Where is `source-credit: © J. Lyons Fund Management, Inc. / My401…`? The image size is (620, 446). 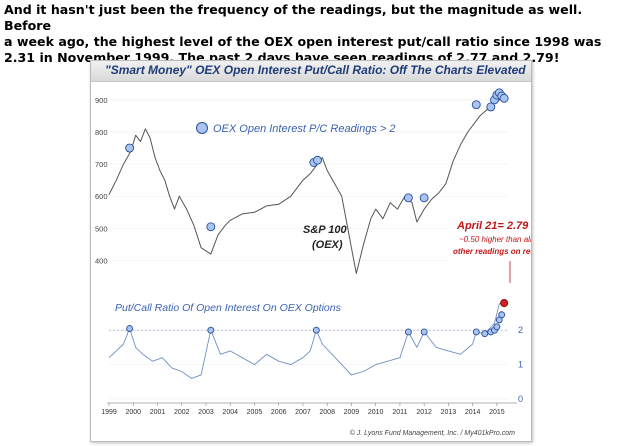 source-credit: © J. Lyons Fund Management, Inc. / My401… is located at coordinates (432, 433).